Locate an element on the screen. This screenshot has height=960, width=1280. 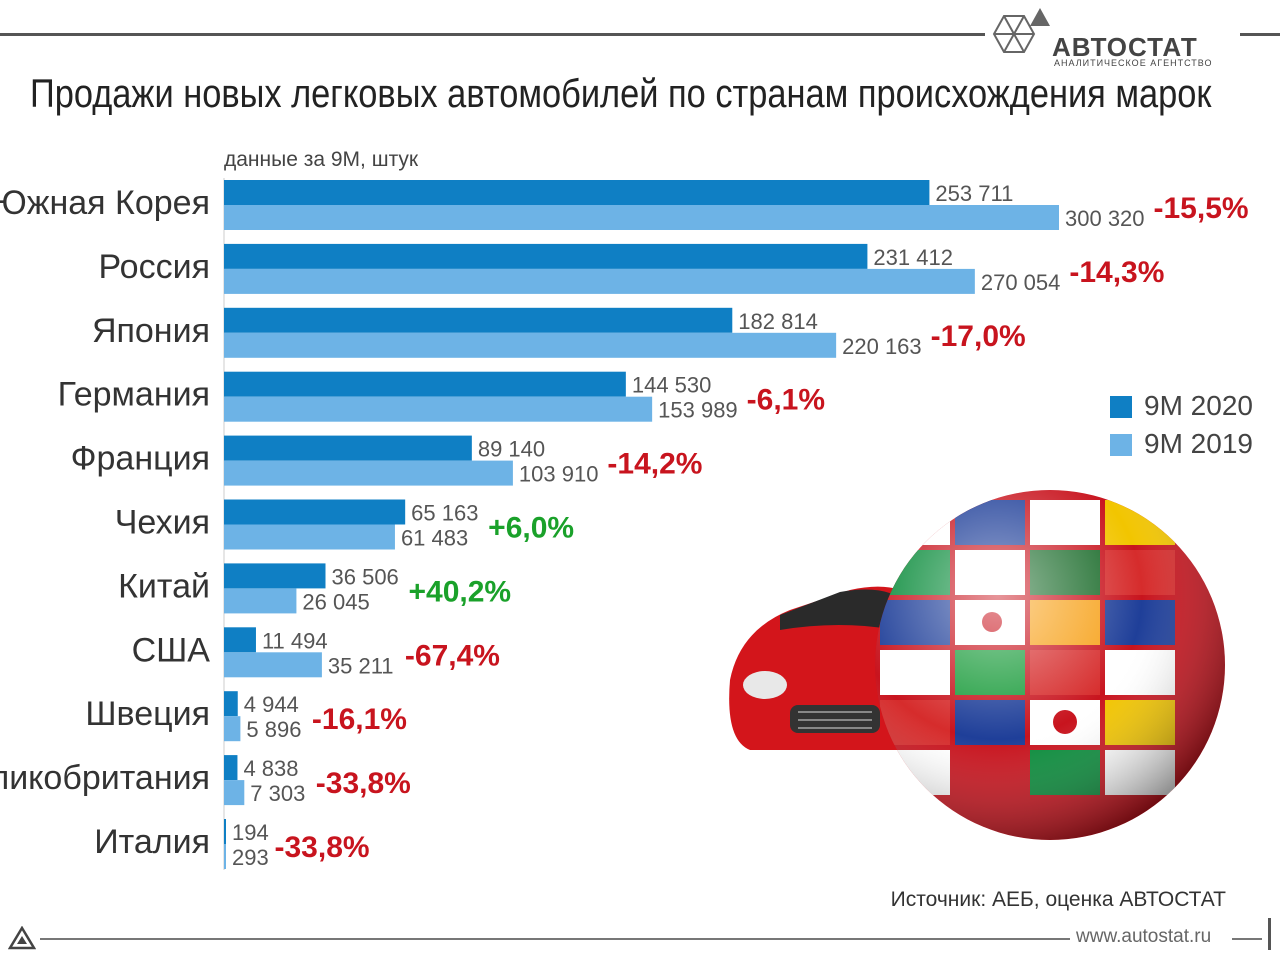
change-label: -15,5% is located at coordinates (1201, 208).